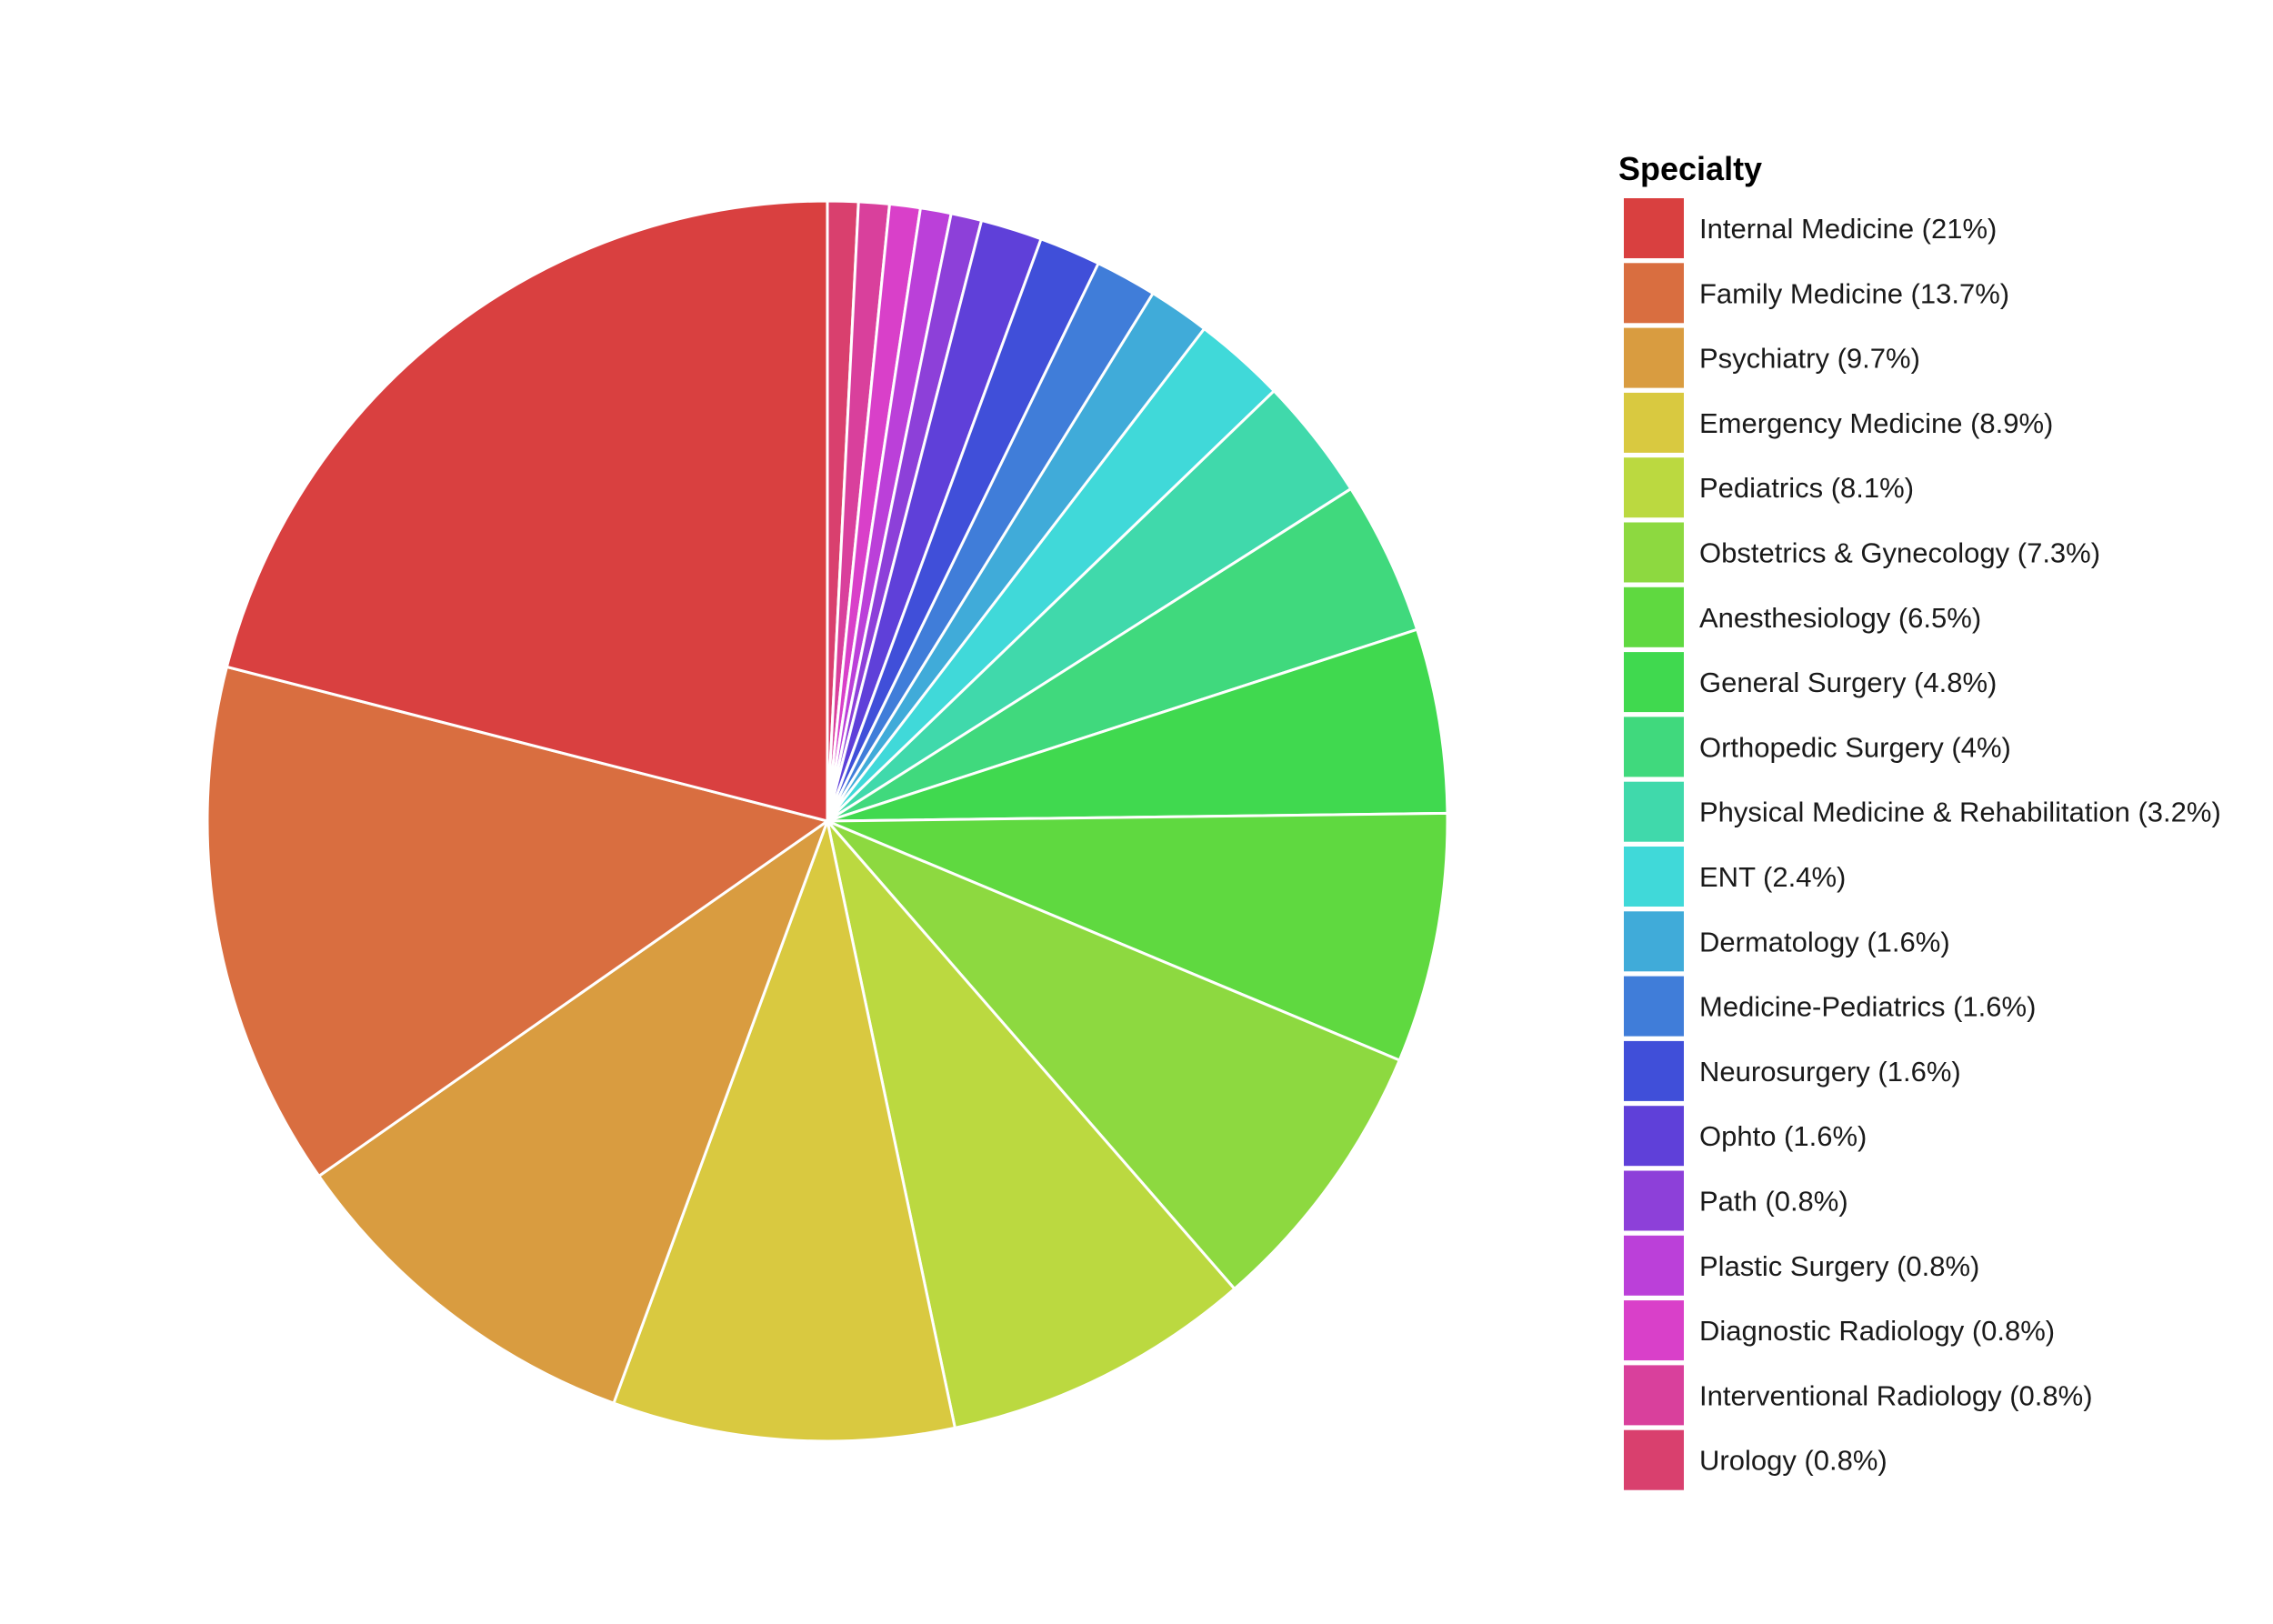 This screenshot has width=2273, height=1624. Describe the element at coordinates (1848, 229) in the screenshot. I see `legend-label-internal-medicine: Internal Medicine (21%)` at that location.